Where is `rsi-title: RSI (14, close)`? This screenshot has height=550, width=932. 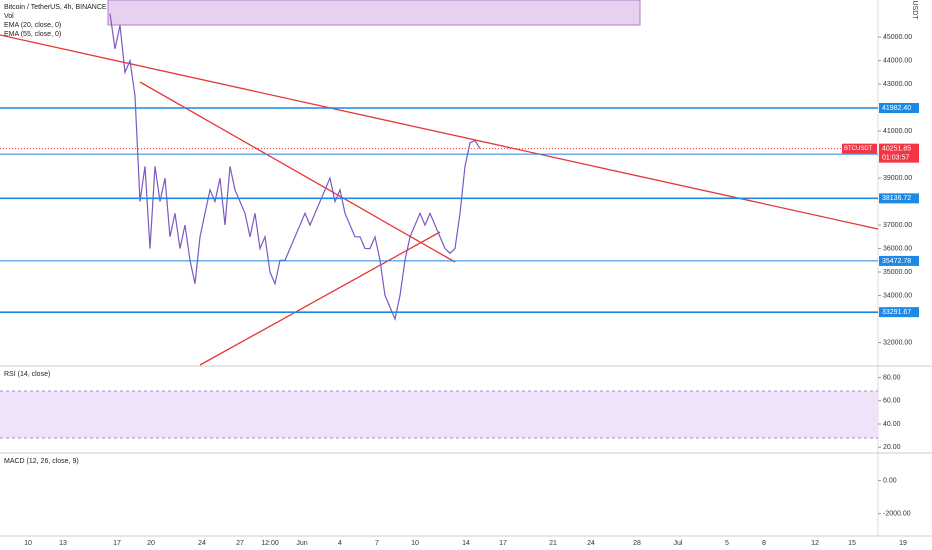 rsi-title: RSI (14, close) is located at coordinates (27, 374).